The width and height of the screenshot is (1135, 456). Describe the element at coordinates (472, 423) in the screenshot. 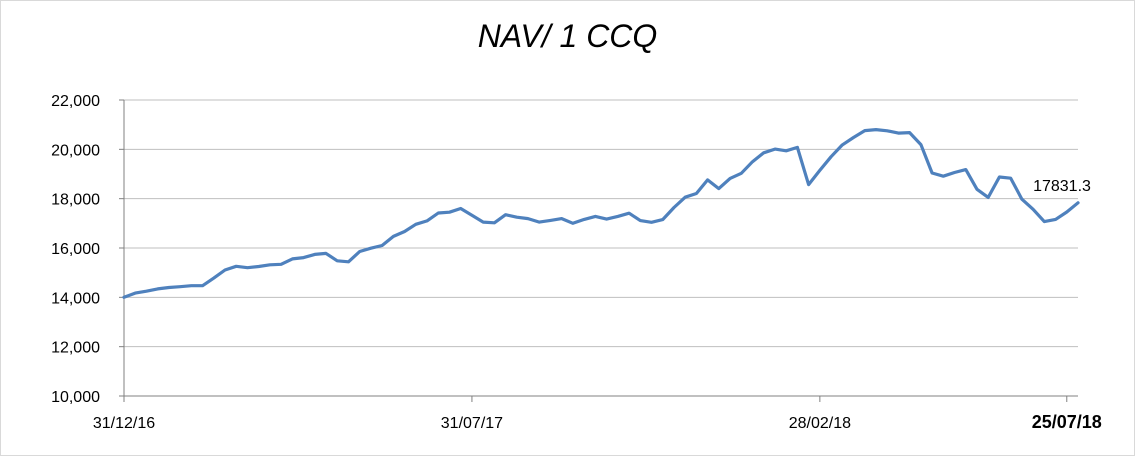

I see `x-tick-label: 31/07/17` at that location.